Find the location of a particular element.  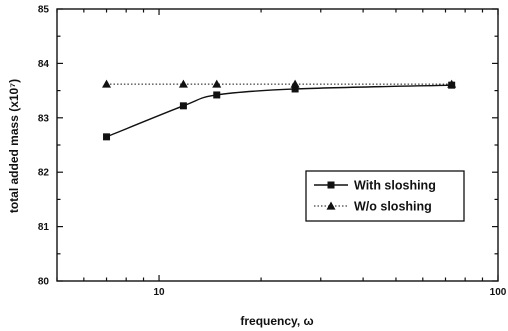

legend: With sloshing W/o sloshing is located at coordinates (385, 196).